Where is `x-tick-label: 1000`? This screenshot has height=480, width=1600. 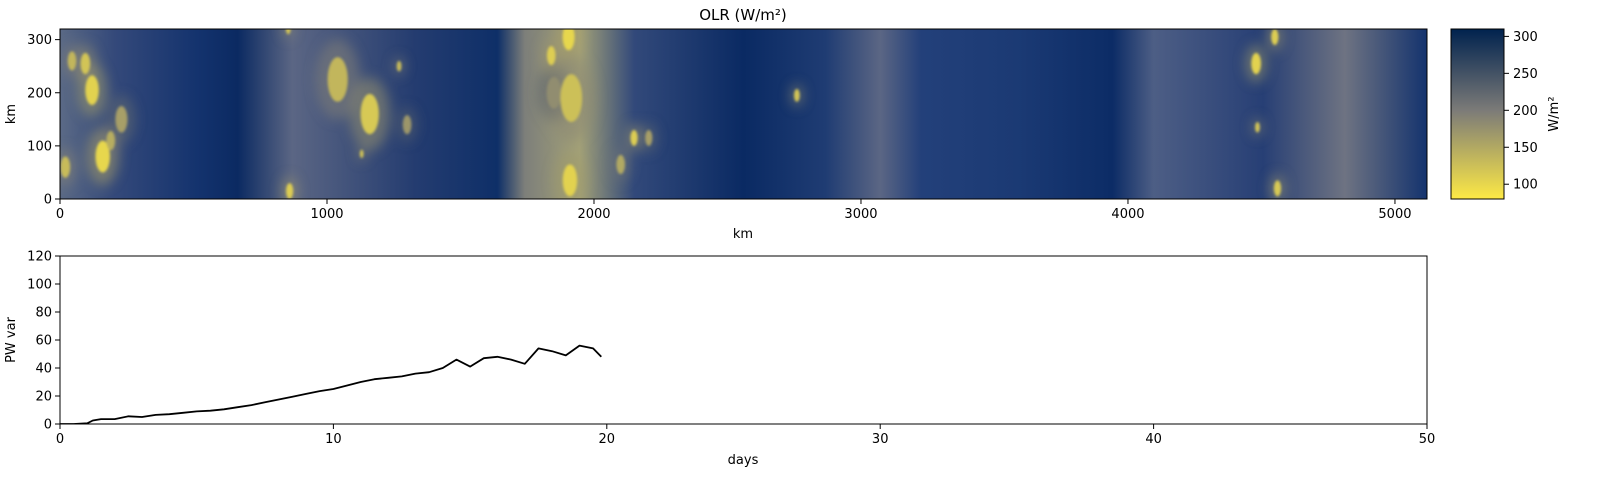 x-tick-label: 1000 is located at coordinates (326, 214).